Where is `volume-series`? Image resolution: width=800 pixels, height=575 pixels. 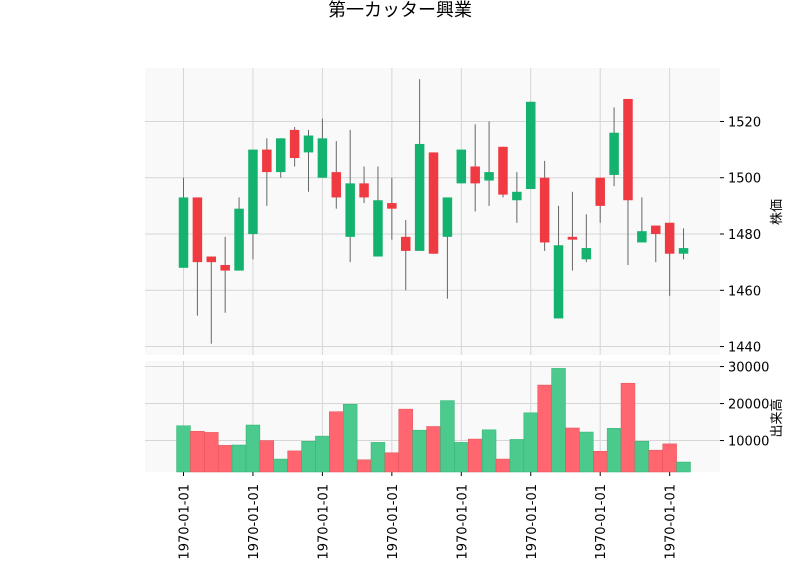
volume-series is located at coordinates (433, 420).